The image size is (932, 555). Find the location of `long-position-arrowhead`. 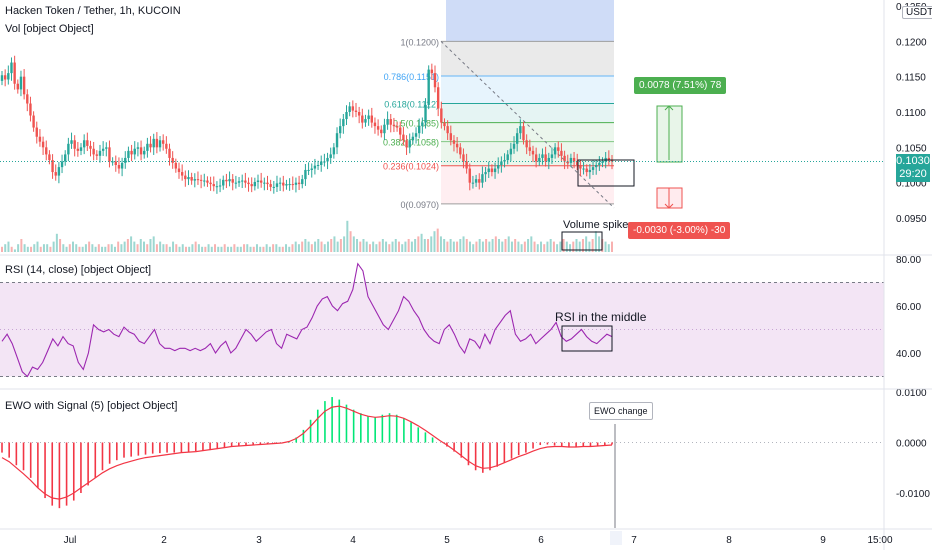

long-position-arrowhead is located at coordinates (669, 108).